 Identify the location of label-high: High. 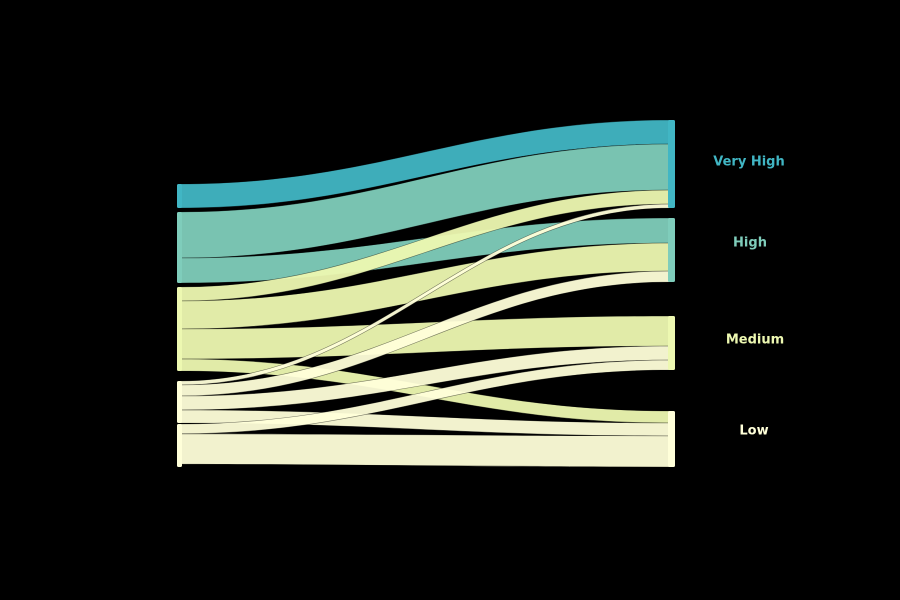
(750, 243).